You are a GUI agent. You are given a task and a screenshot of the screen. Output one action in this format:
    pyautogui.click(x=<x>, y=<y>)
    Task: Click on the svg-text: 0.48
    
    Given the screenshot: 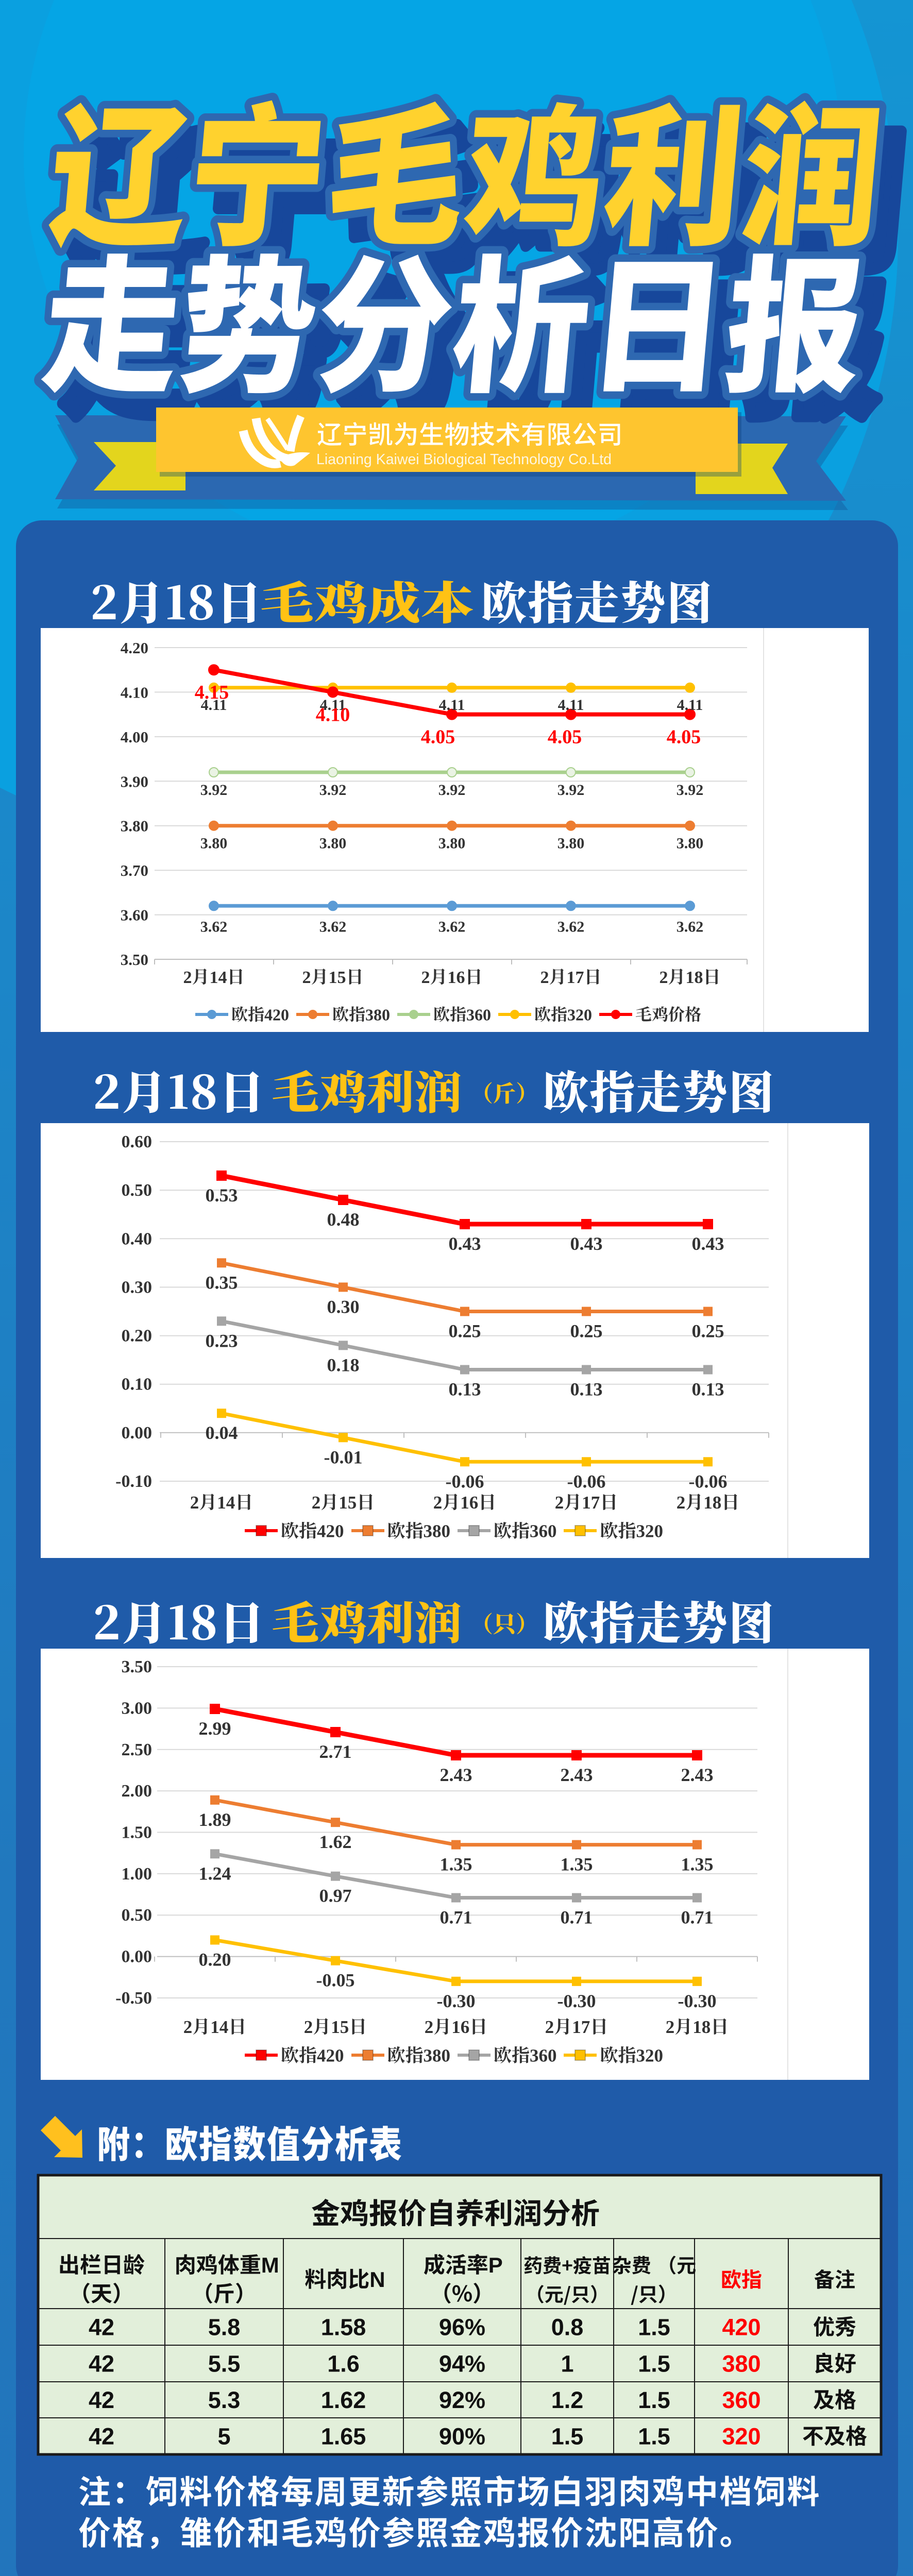 What is the action you would take?
    pyautogui.click(x=344, y=1219)
    